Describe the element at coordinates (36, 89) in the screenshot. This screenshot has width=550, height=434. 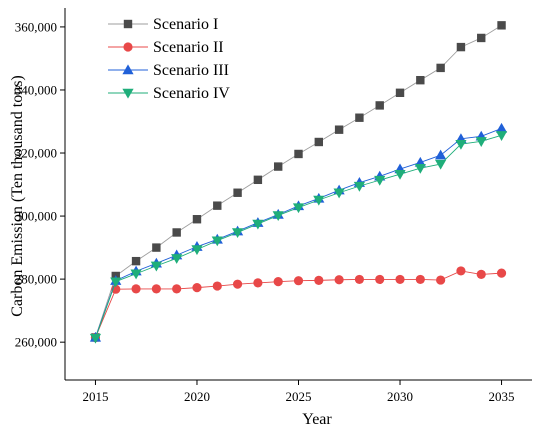
I see `y-tick-label: 340,000` at that location.